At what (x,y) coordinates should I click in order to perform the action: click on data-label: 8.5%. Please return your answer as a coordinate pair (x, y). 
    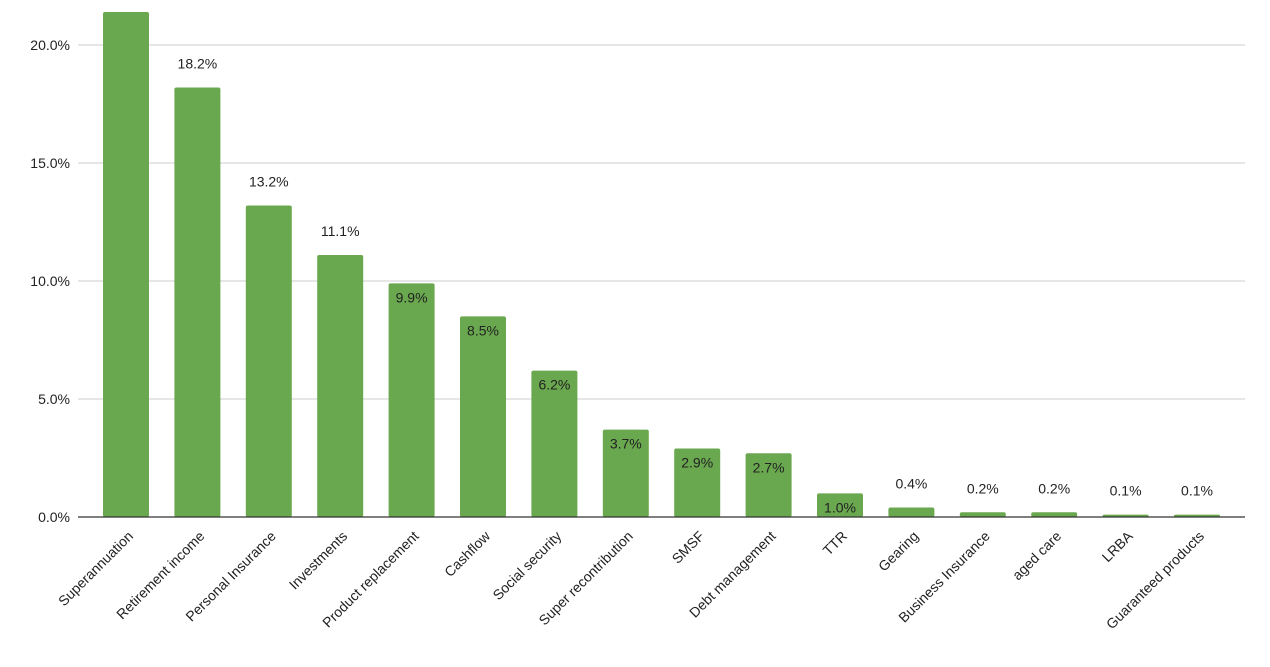
    Looking at the image, I should click on (483, 330).